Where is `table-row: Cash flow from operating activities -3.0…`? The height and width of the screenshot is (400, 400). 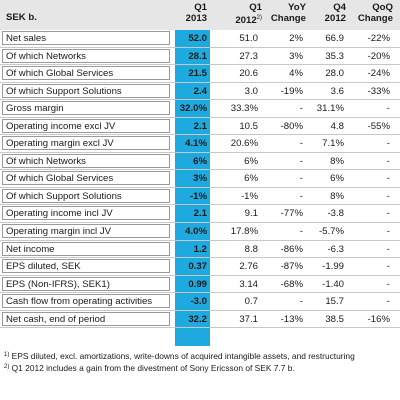
table-row: Cash flow from operating activities -3.0… is located at coordinates (200, 302).